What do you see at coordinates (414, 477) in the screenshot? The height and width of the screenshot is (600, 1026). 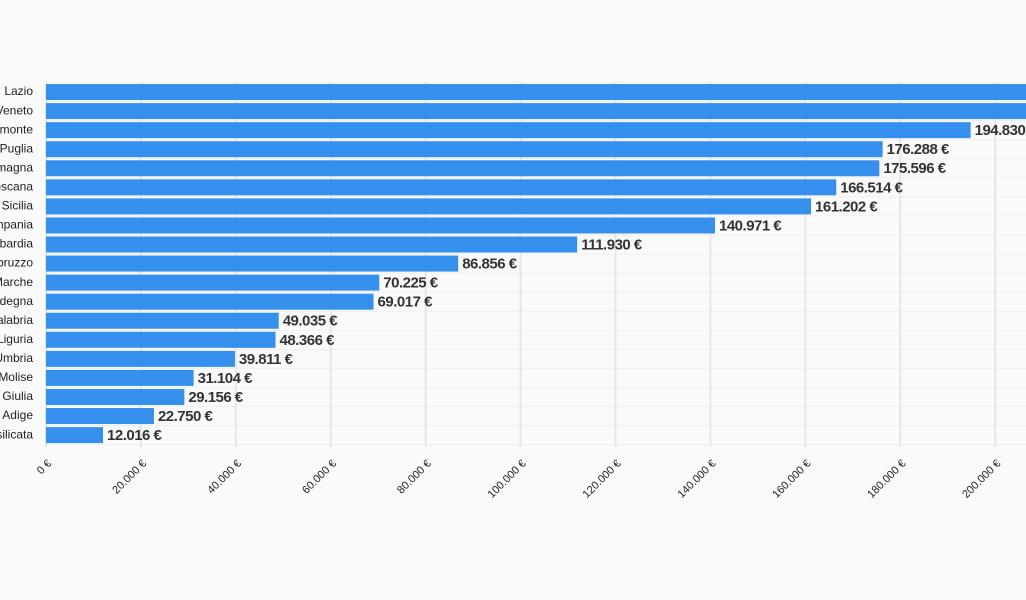 I see `x-tick-label: 80.000 €` at bounding box center [414, 477].